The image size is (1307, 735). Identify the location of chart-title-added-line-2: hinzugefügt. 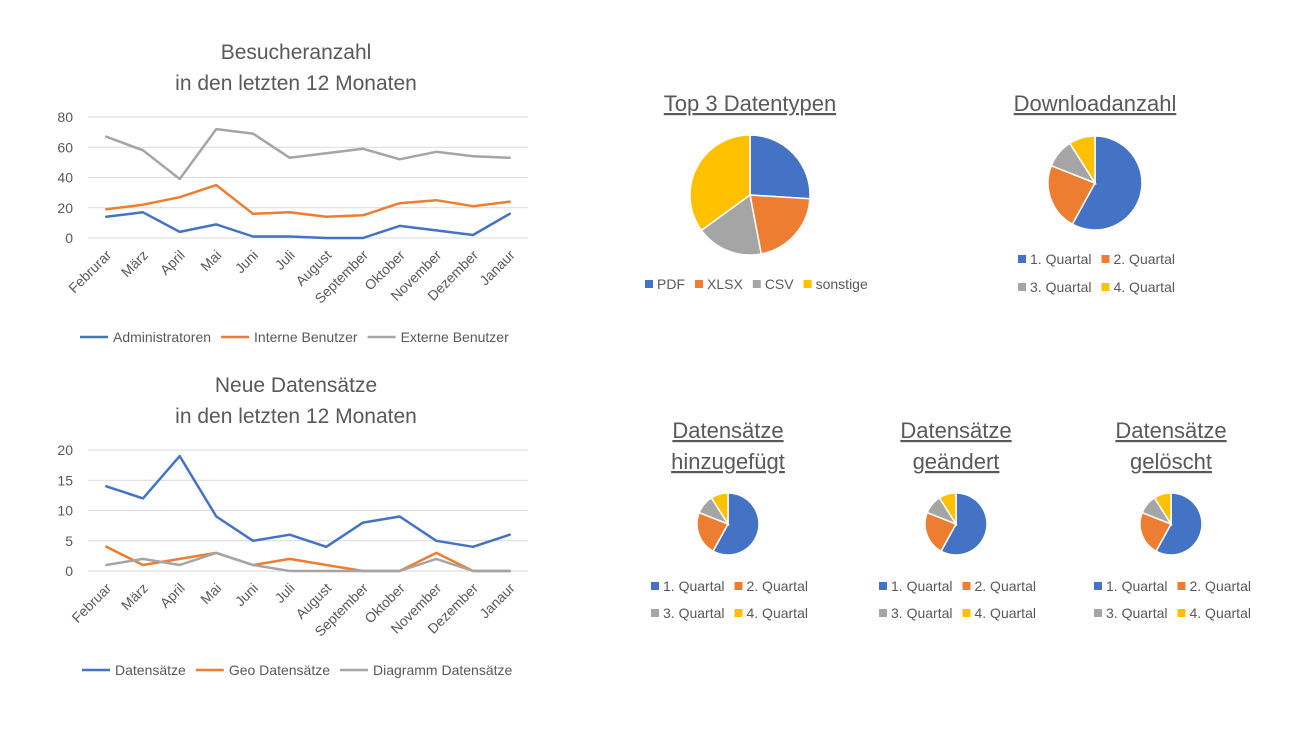
(728, 461).